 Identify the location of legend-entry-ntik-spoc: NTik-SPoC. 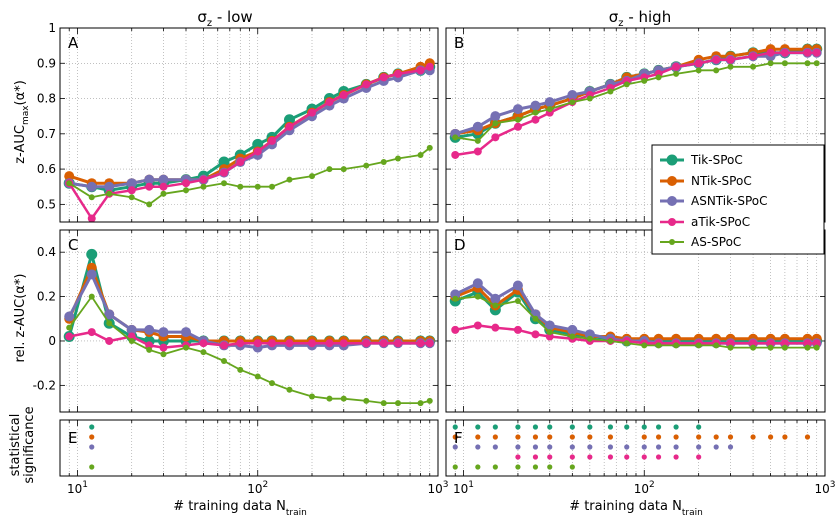
(706, 181).